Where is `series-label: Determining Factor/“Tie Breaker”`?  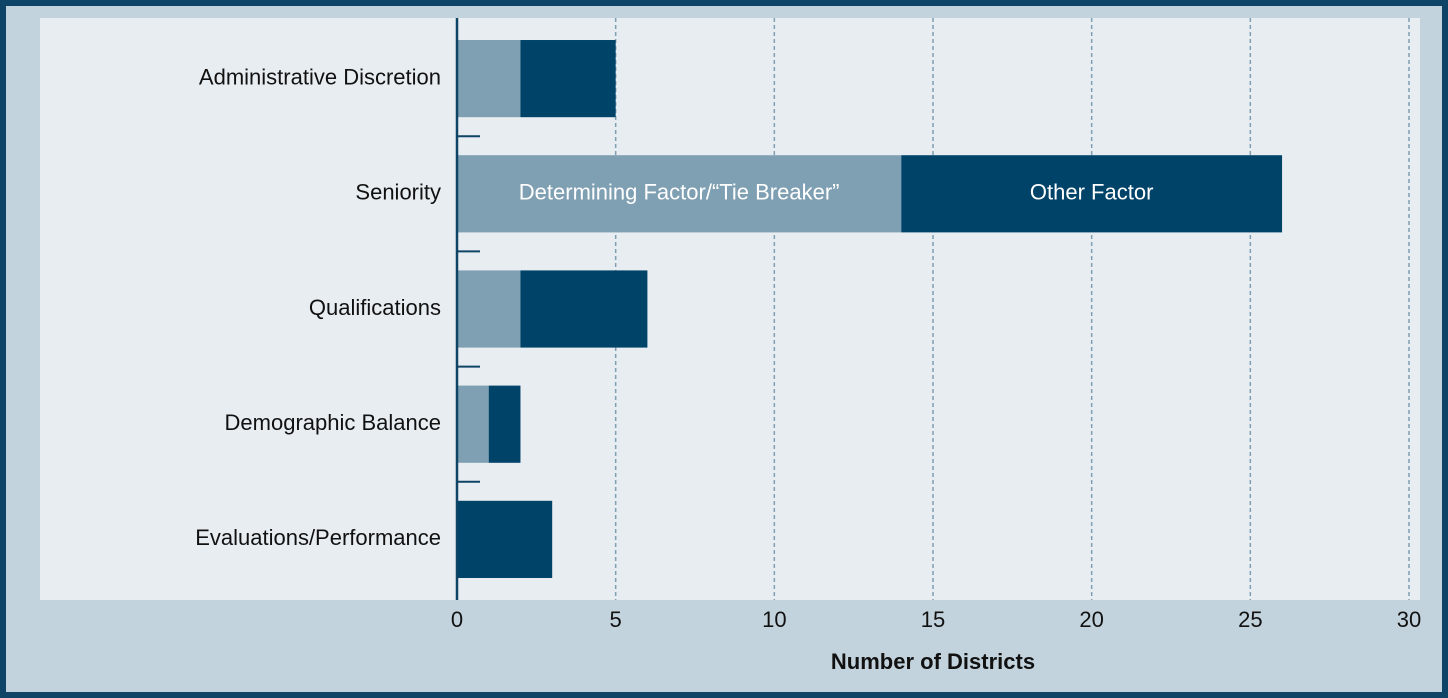 series-label: Determining Factor/“Tie Breaker” is located at coordinates (679, 192).